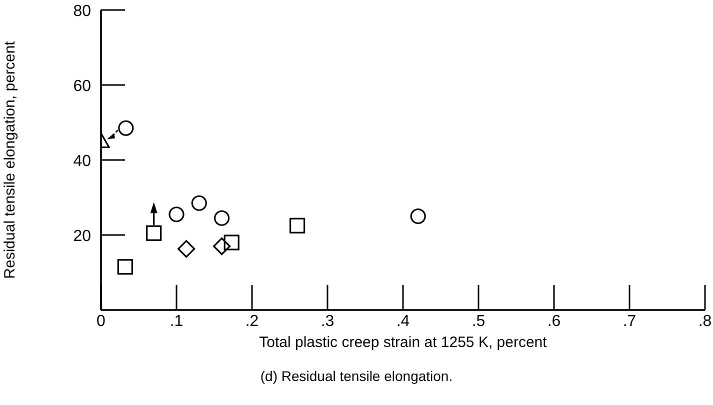  What do you see at coordinates (101, 321) in the screenshot?
I see `x-tick-label: 0` at bounding box center [101, 321].